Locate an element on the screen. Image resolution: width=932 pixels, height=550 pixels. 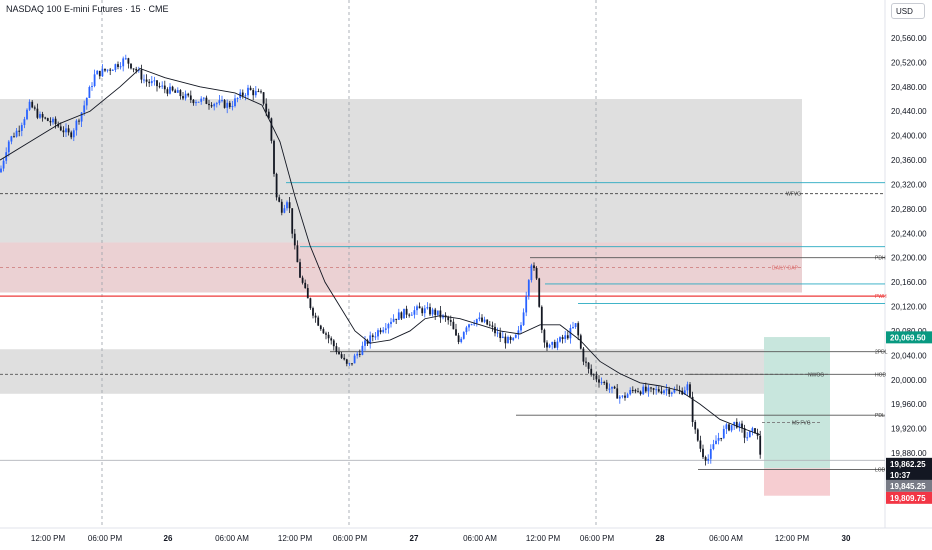
y-tick-label: 19,920.00 is located at coordinates (909, 429).